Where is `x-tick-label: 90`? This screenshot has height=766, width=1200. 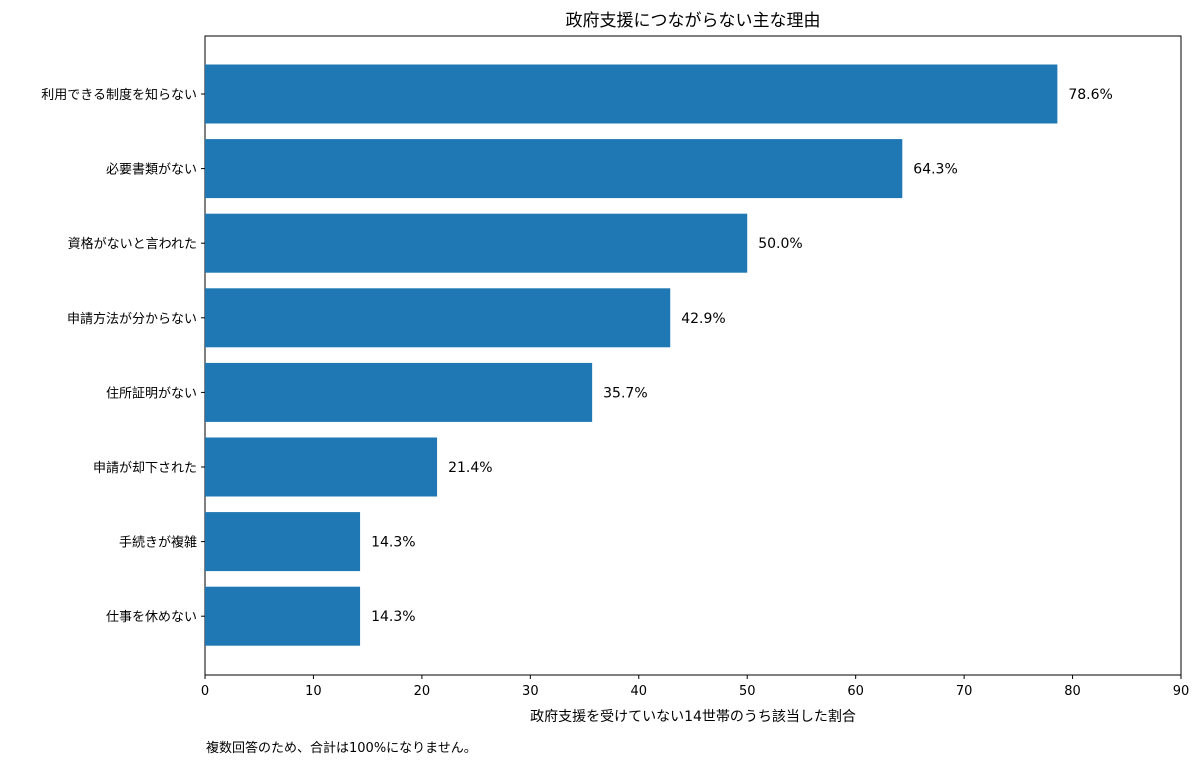
x-tick-label: 90 is located at coordinates (1181, 691).